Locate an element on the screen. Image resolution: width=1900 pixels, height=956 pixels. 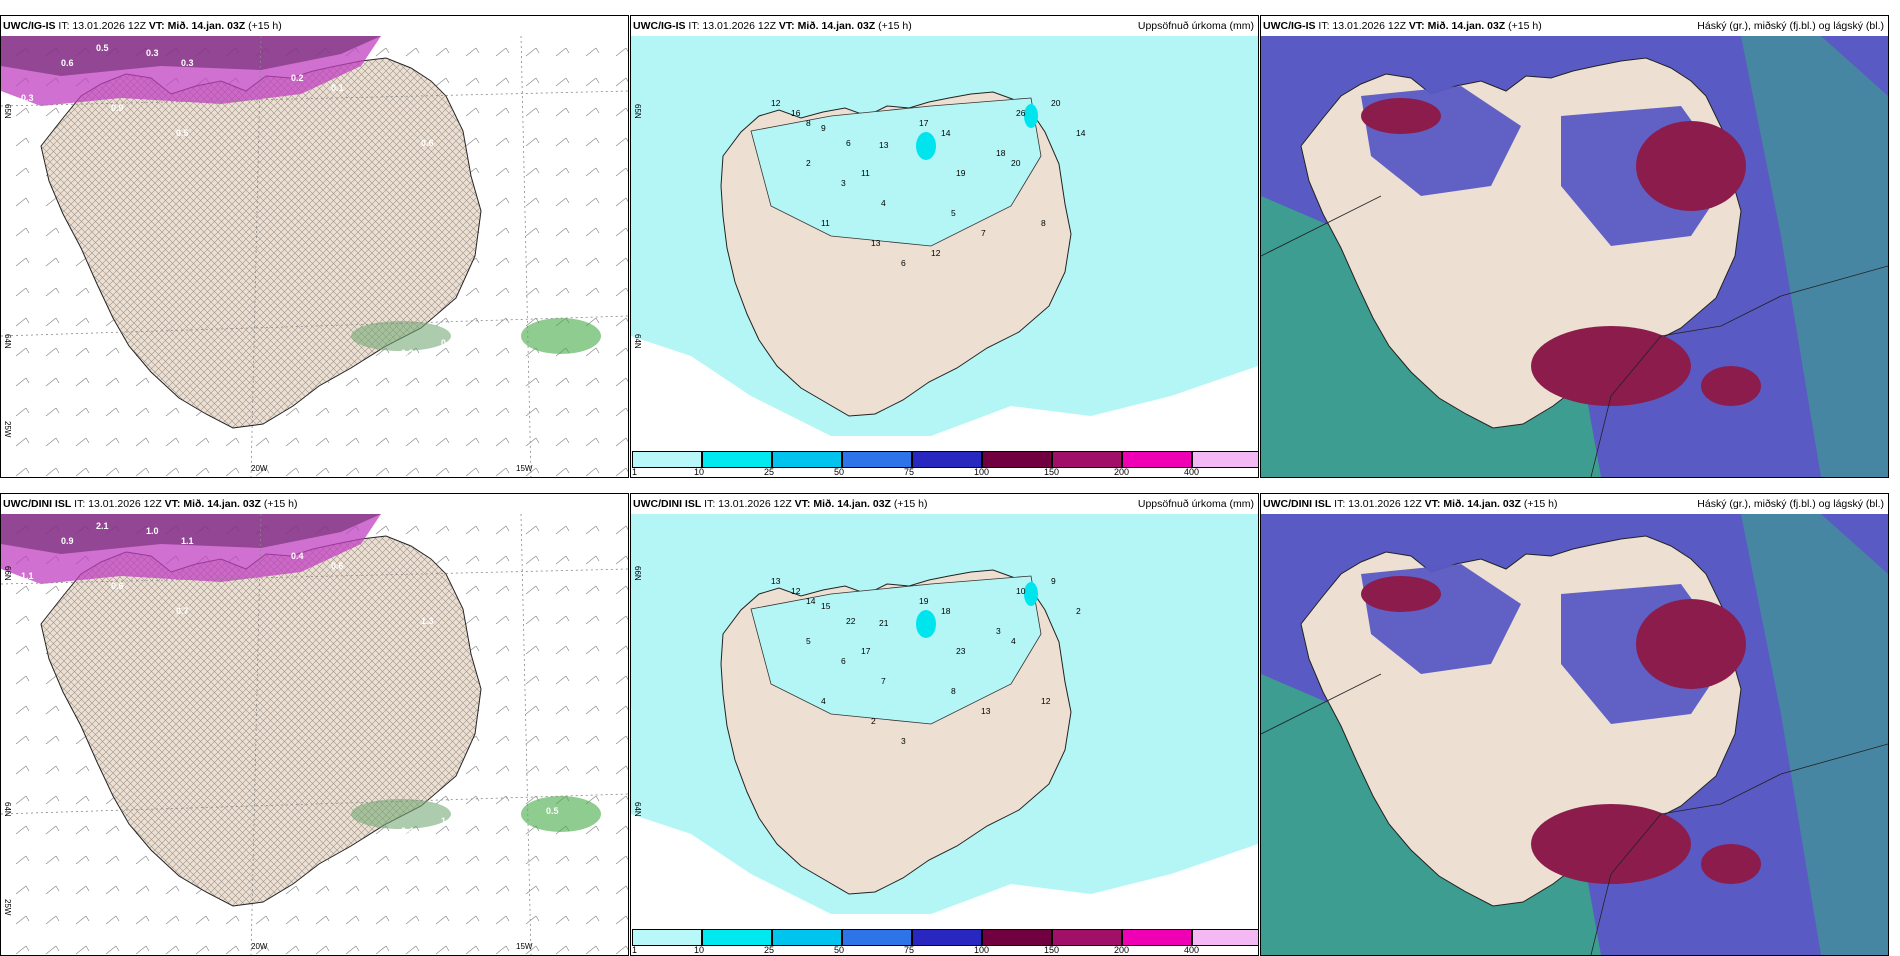
precip-amount-label: 23 is located at coordinates (961, 651).